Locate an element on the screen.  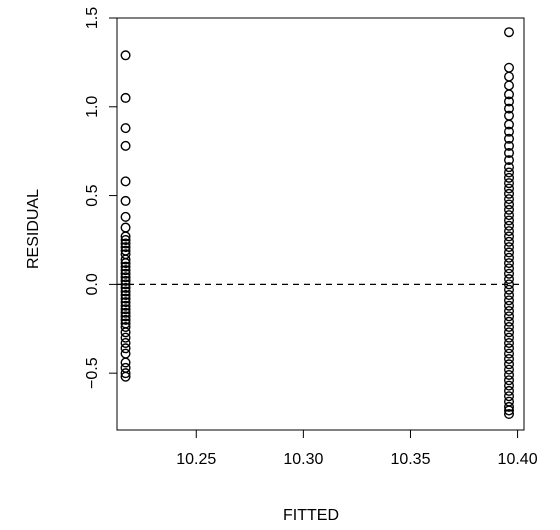
x-tick-label: 10.35 is located at coordinates (410, 459).